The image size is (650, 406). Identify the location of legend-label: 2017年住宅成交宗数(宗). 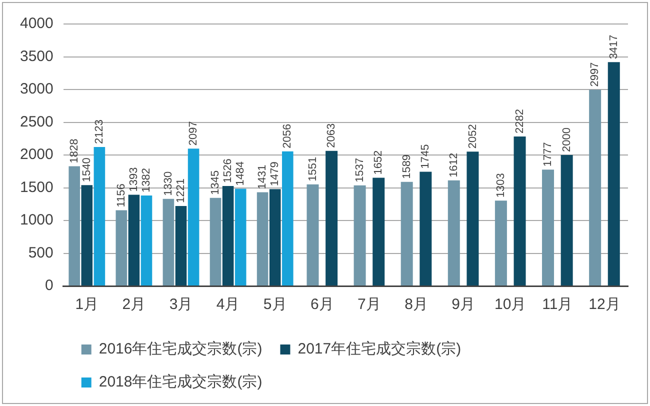
(380, 349).